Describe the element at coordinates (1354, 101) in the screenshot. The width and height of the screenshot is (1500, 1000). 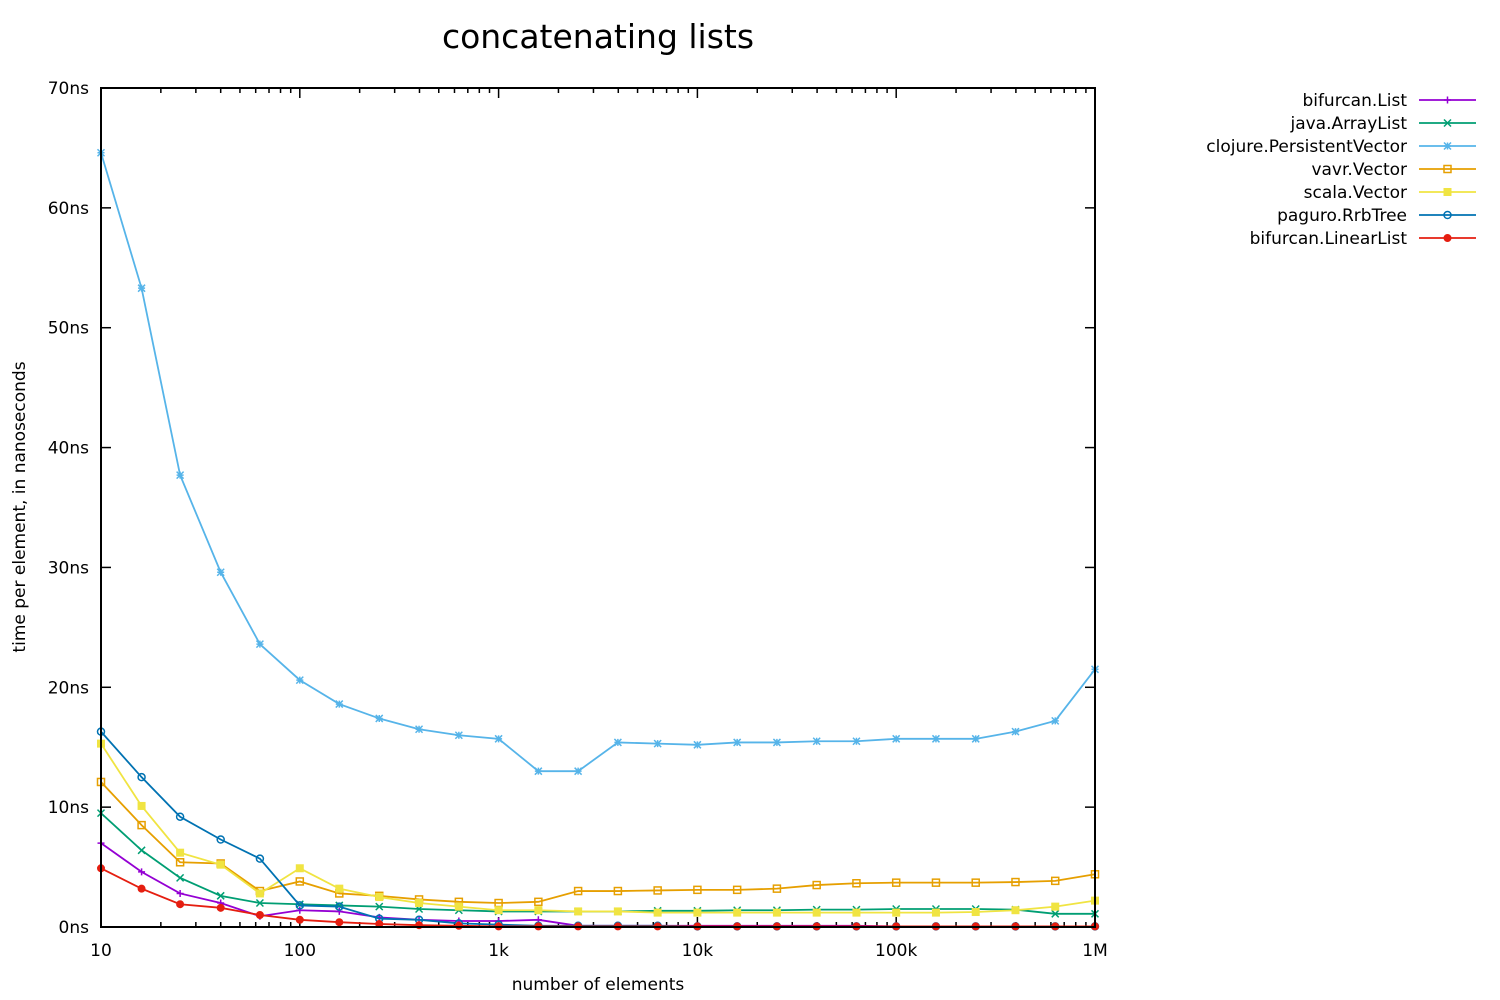
I see `legend-label: bifurcan.List` at that location.